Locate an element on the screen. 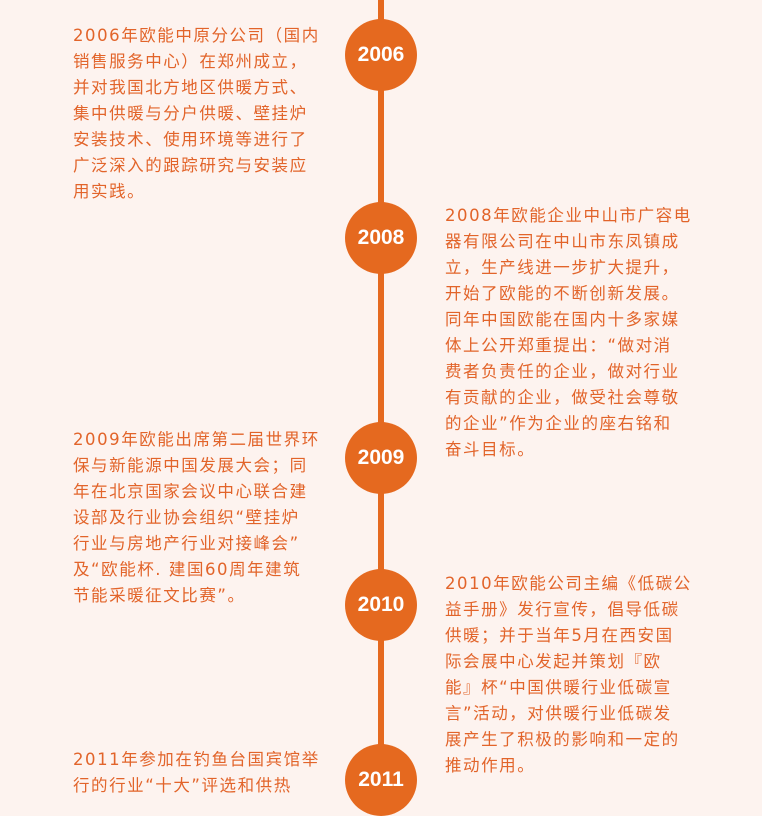  event-text-line: 保与新能源中国发展大会；同 is located at coordinates (190, 465).